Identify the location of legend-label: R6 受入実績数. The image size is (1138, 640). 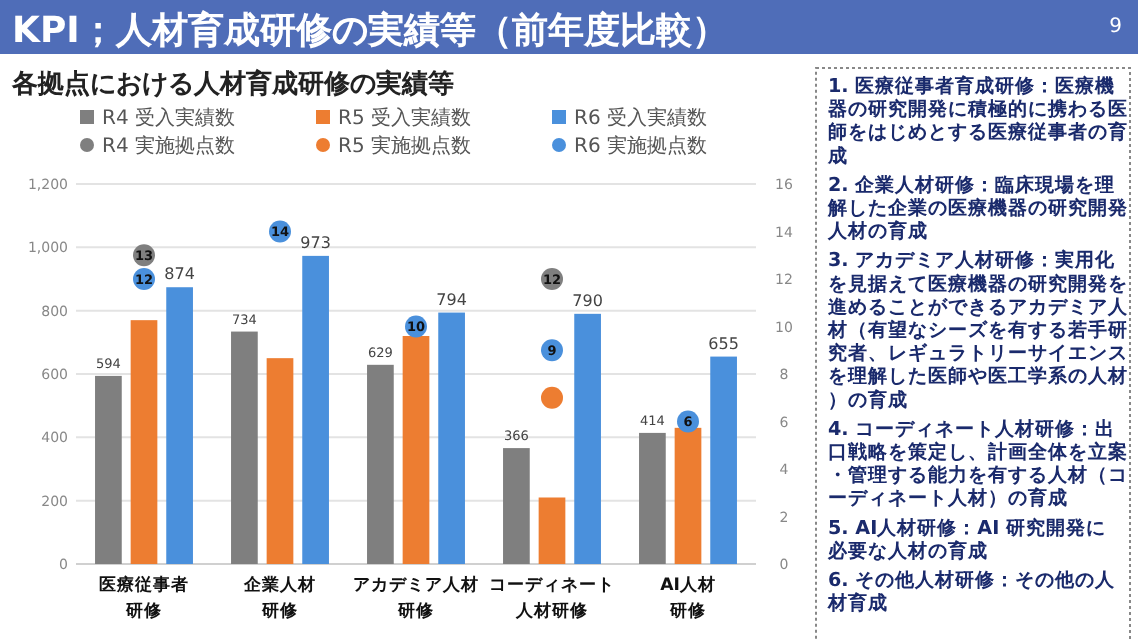
(640, 118).